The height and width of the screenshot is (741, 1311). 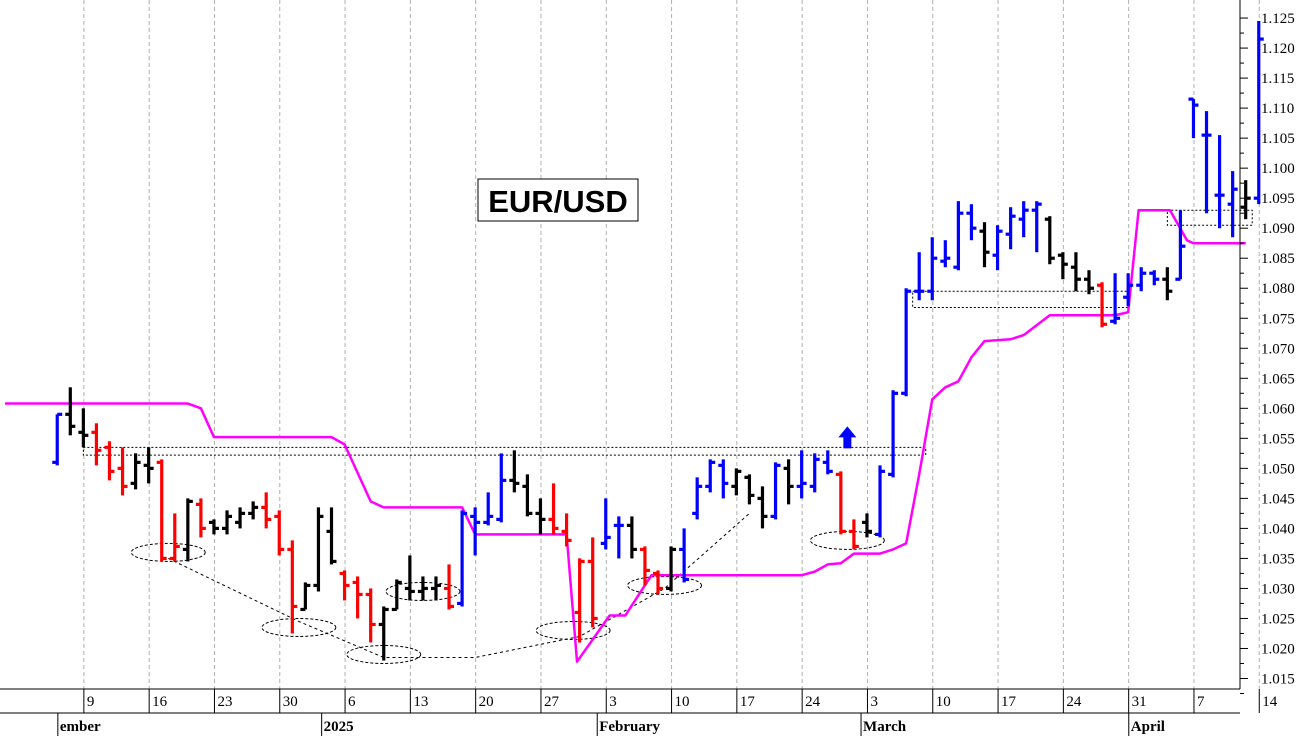 What do you see at coordinates (1277, 109) in the screenshot?
I see `y-tick-label: 1.110` at bounding box center [1277, 109].